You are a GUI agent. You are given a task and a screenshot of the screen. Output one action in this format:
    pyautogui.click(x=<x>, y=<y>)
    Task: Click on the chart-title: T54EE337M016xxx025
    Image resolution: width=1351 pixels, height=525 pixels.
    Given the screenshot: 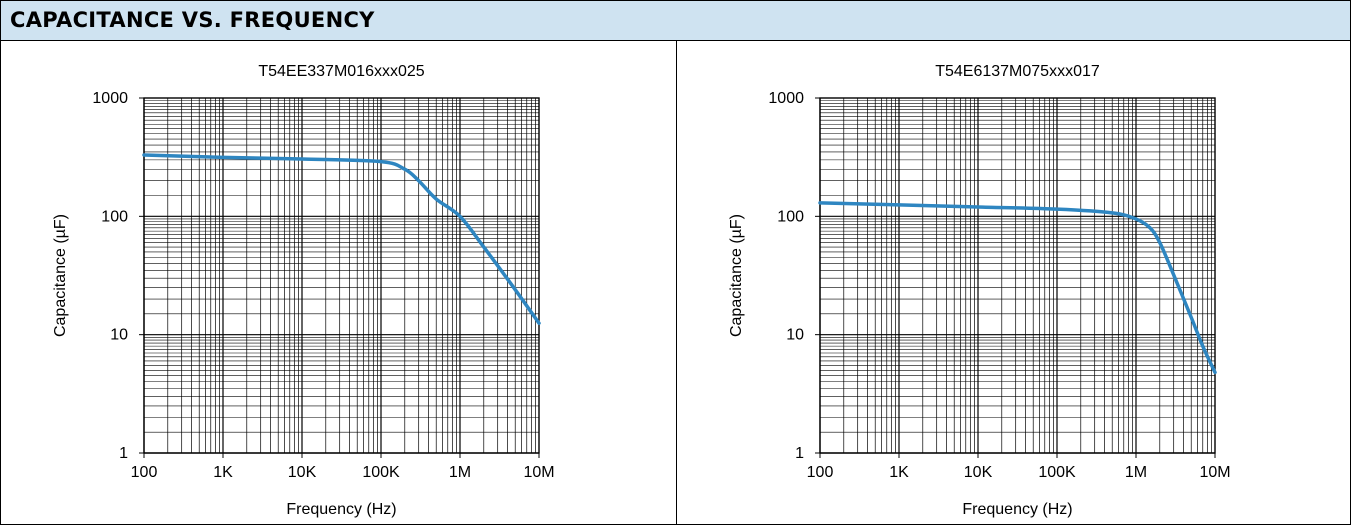 What is the action you would take?
    pyautogui.click(x=341, y=71)
    